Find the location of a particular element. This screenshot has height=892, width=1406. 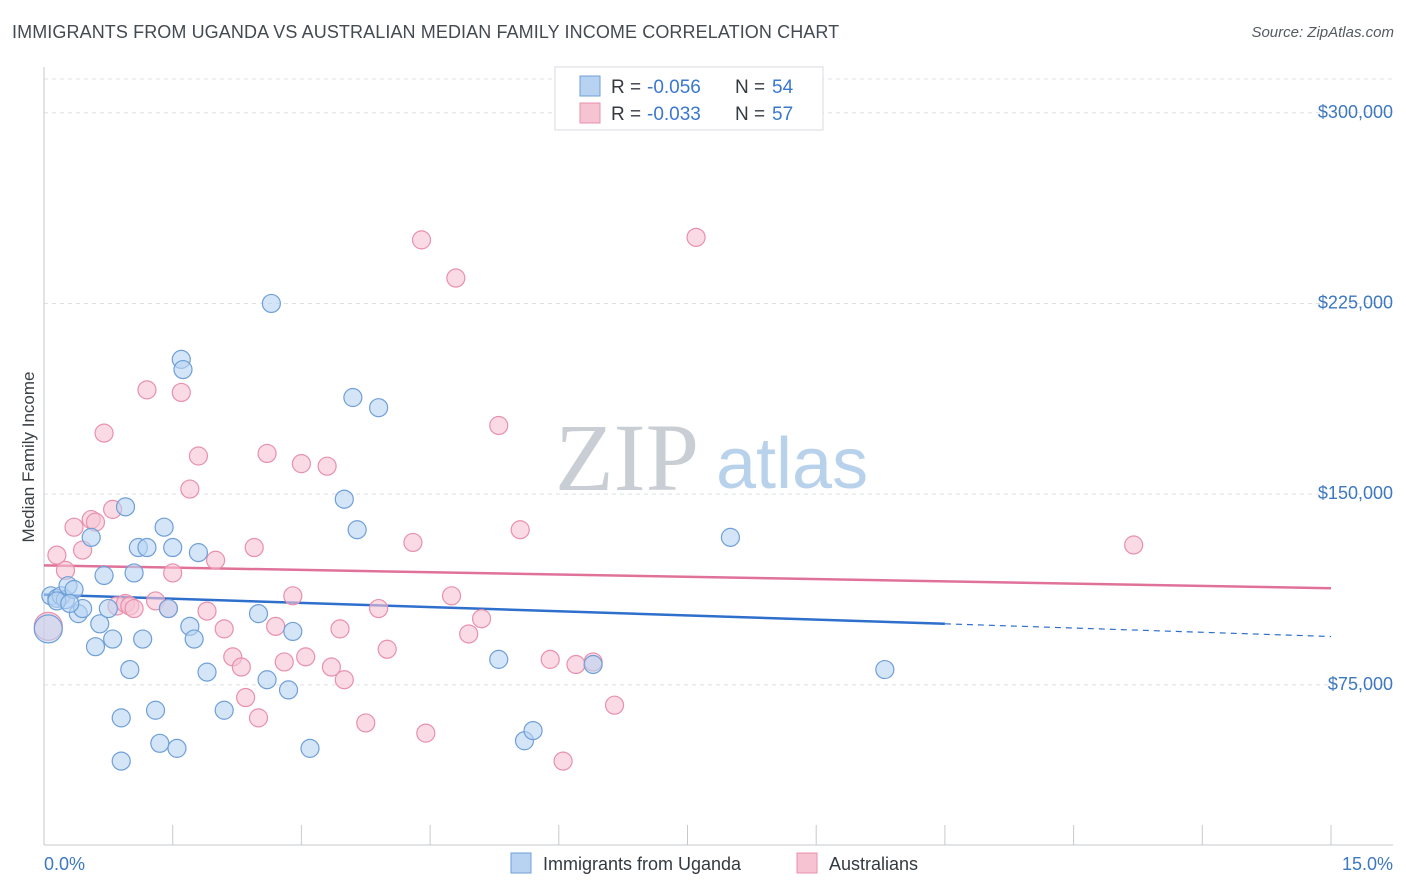

stats-legend-n-label-uganda: N = is located at coordinates (750, 87).